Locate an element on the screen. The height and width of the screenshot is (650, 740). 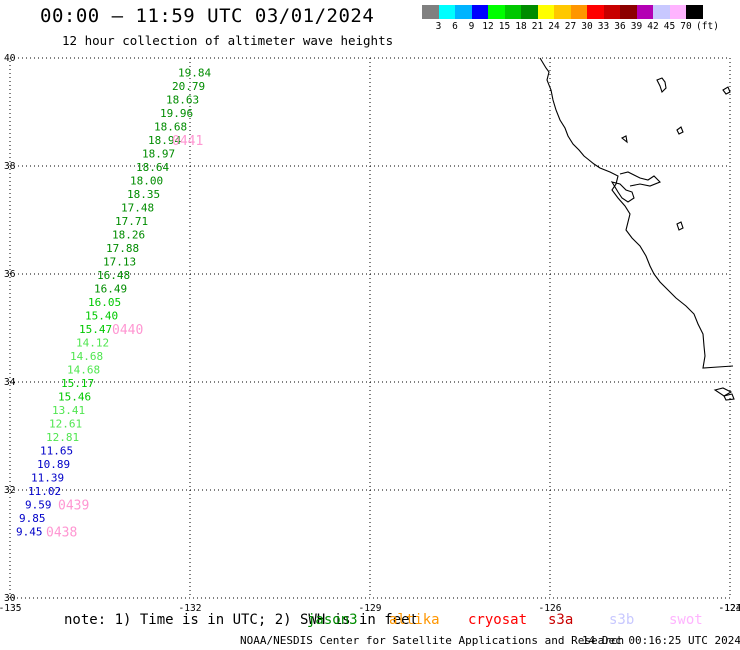
colorbar-tick-label: 70 is located at coordinates (686, 26).